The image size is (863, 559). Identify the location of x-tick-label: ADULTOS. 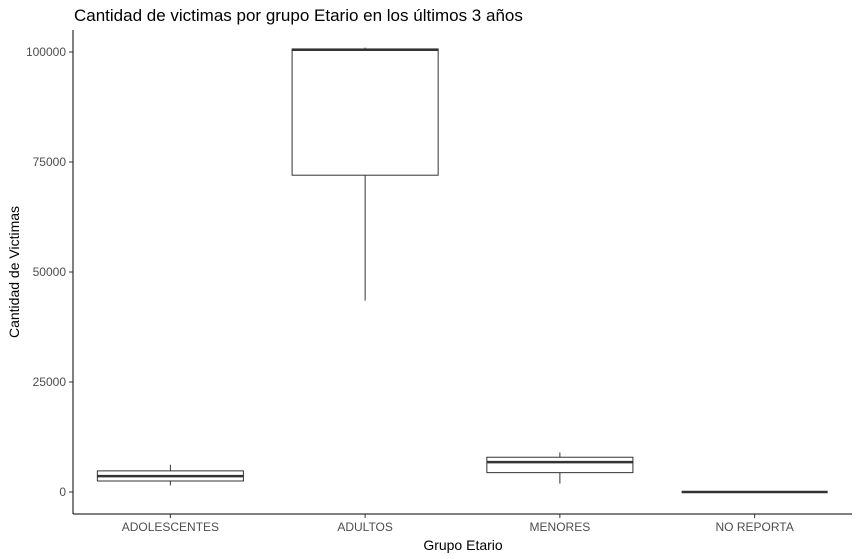
(365, 527).